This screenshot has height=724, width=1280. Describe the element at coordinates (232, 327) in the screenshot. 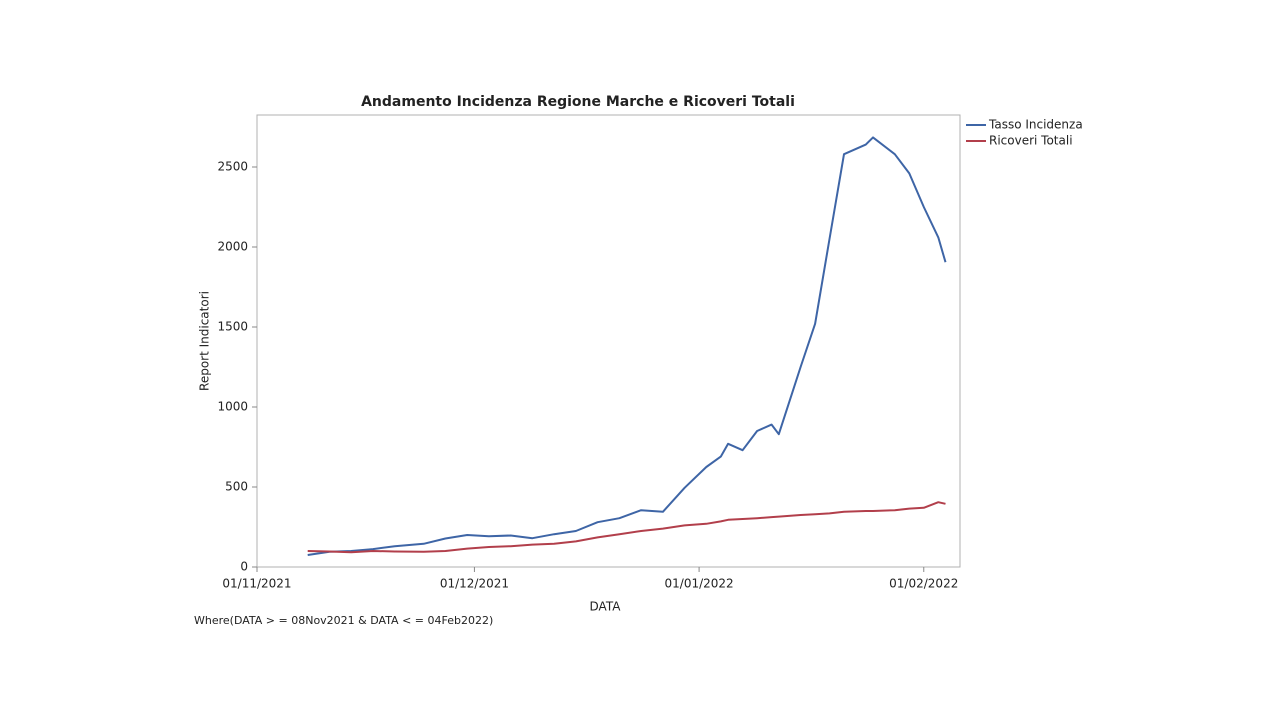

I see `y-tick-label: 1500` at that location.